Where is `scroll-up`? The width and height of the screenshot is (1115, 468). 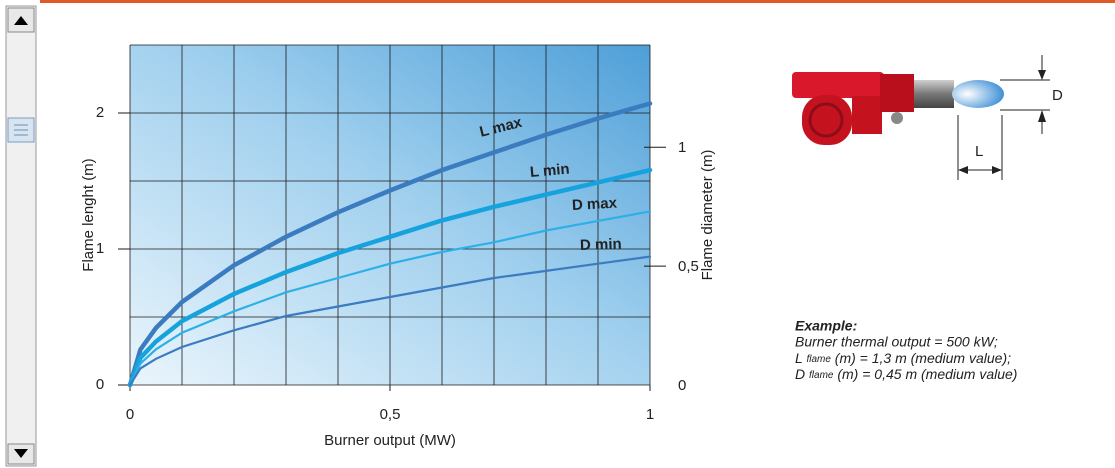 scroll-up is located at coordinates (21, 20).